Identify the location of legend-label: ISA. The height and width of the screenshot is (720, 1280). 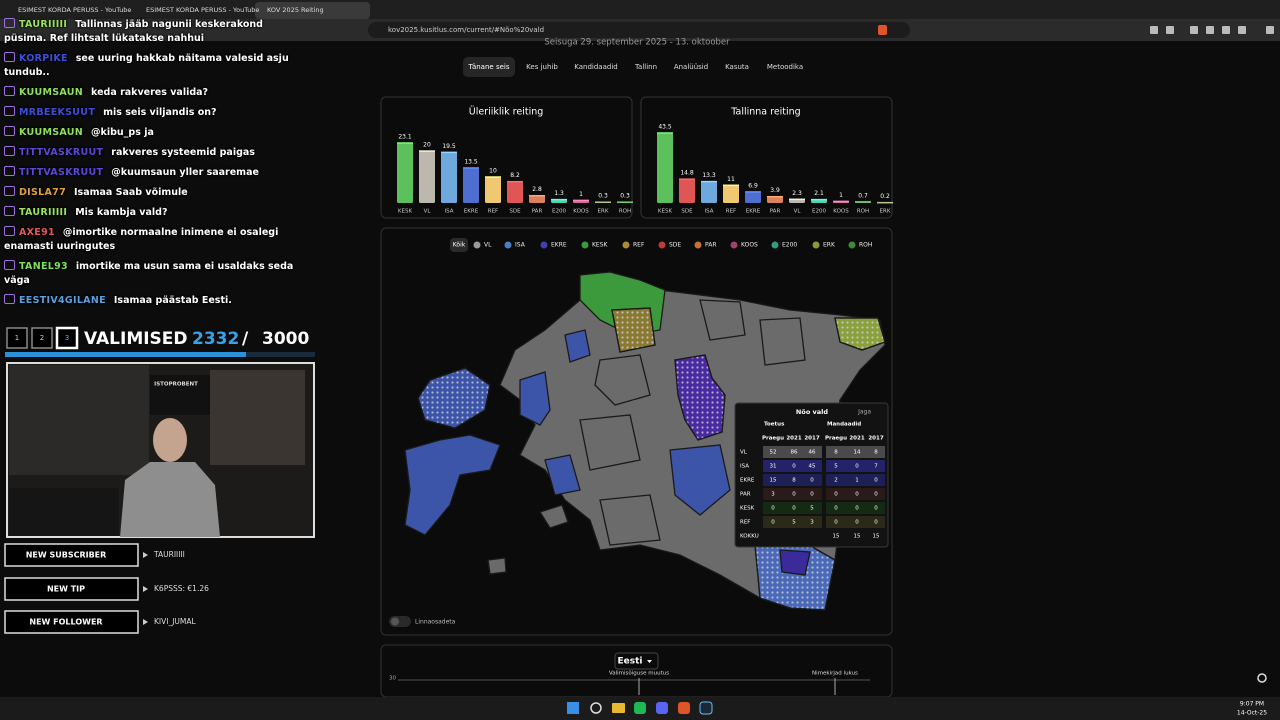
(520, 245).